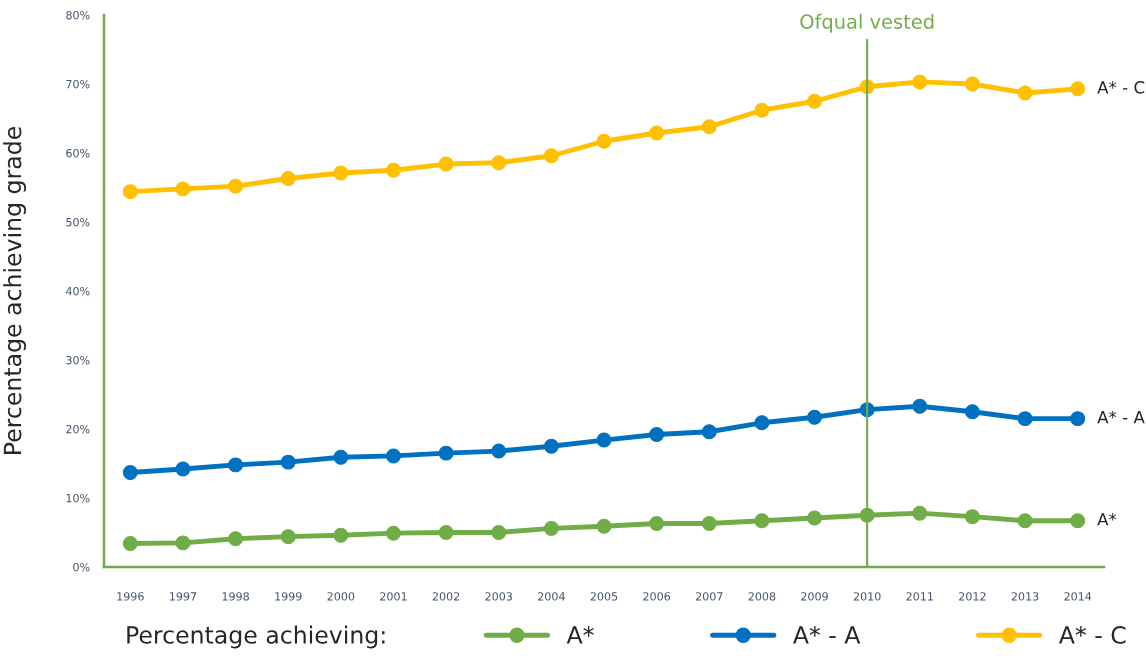  Describe the element at coordinates (919, 596) in the screenshot. I see `x-tick-label: 2011` at that location.